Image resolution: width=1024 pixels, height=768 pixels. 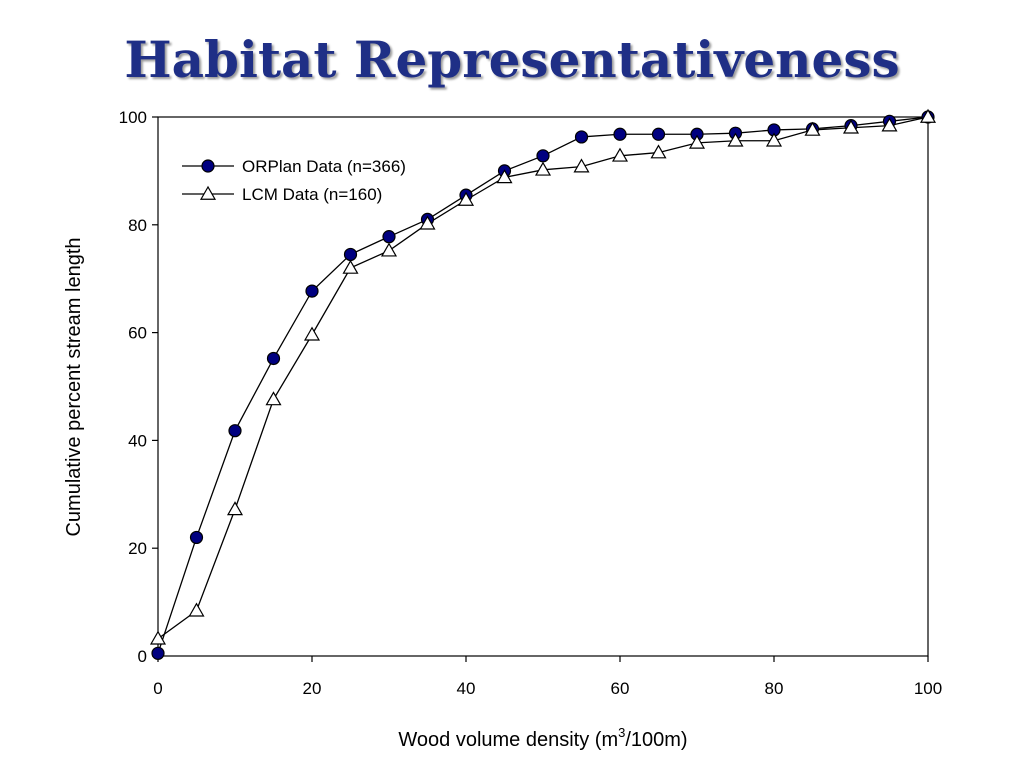 What do you see at coordinates (137, 225) in the screenshot?
I see `y-tick-label: 80` at bounding box center [137, 225].